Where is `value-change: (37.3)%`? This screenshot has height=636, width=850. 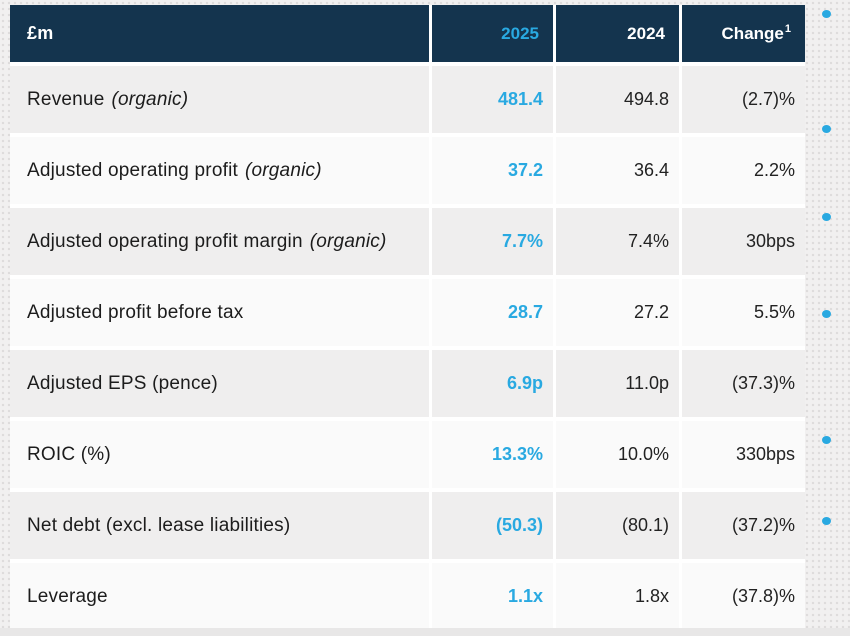 value-change: (37.3)% is located at coordinates (743, 383).